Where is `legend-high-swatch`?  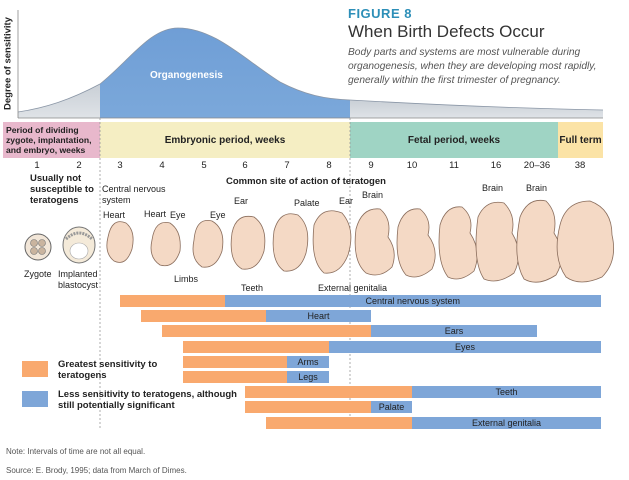
legend-high-swatch is located at coordinates (35, 369).